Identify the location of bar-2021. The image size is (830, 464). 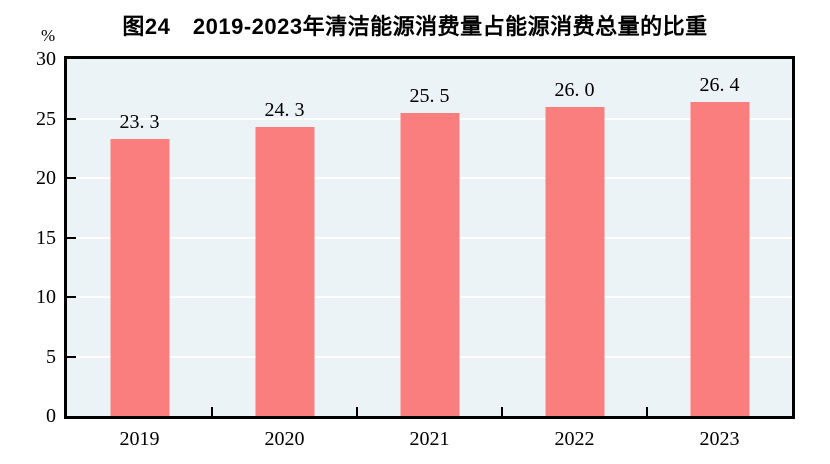
(429, 264).